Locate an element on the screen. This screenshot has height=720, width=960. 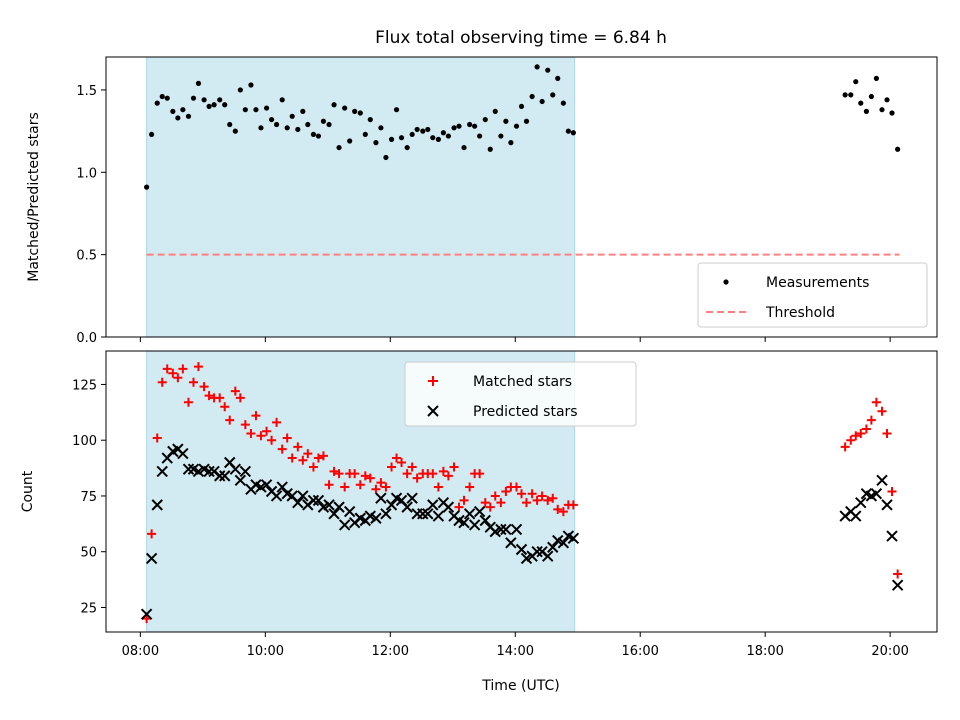
x-tick-label: 16:00 is located at coordinates (639, 651).